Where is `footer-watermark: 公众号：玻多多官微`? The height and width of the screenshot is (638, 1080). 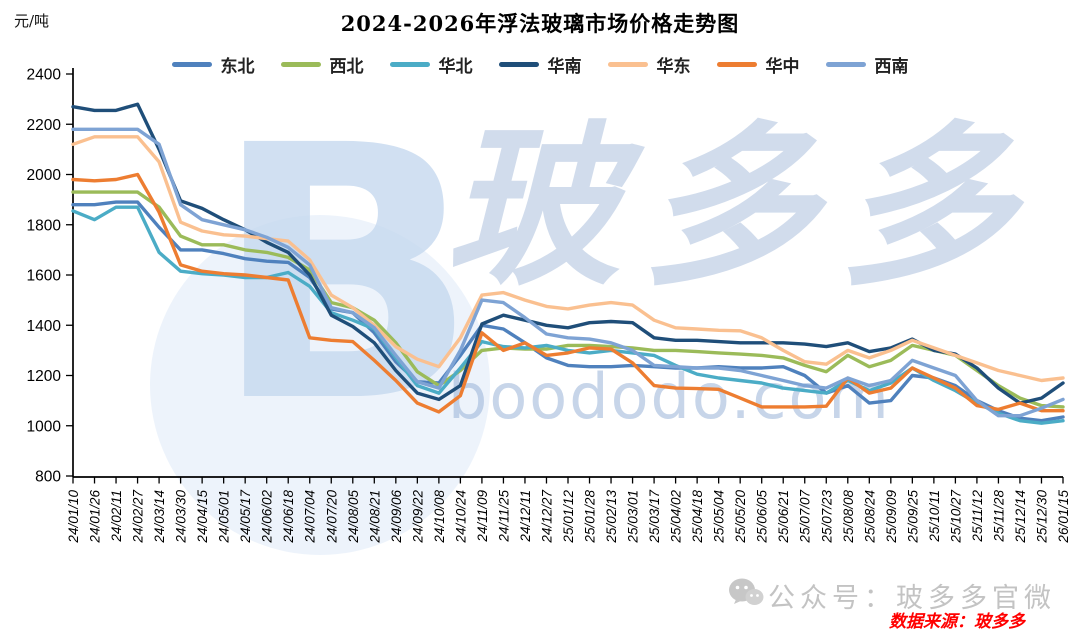
footer-watermark: 公众号：玻多多官微 is located at coordinates (912, 598).